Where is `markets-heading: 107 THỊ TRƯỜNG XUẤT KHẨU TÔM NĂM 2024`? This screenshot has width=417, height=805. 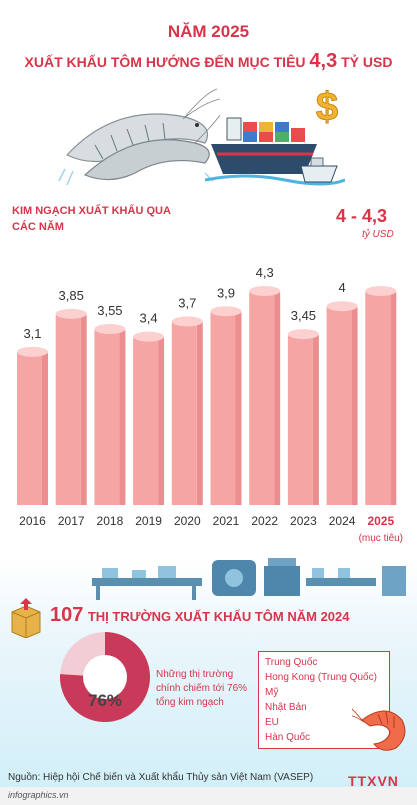 markets-heading: 107 THỊ TRƯỜNG XUẤT KHẨU TÔM NĂM 2024 is located at coordinates (230, 615).